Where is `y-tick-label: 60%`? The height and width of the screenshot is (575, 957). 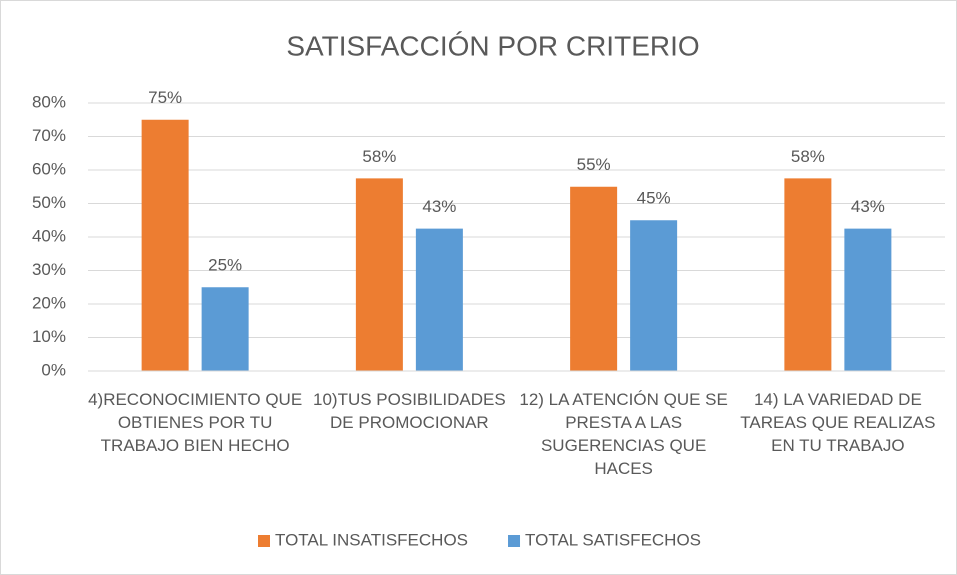 y-tick-label: 60% is located at coordinates (49, 168).